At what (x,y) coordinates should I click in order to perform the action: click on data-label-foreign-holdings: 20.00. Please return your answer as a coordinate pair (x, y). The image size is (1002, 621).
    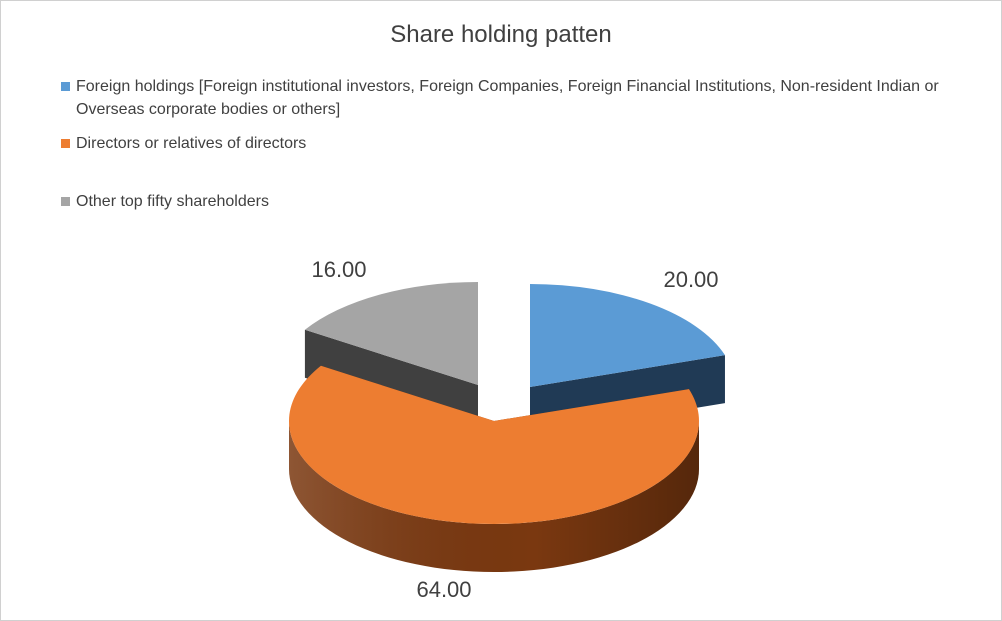
    Looking at the image, I should click on (690, 279).